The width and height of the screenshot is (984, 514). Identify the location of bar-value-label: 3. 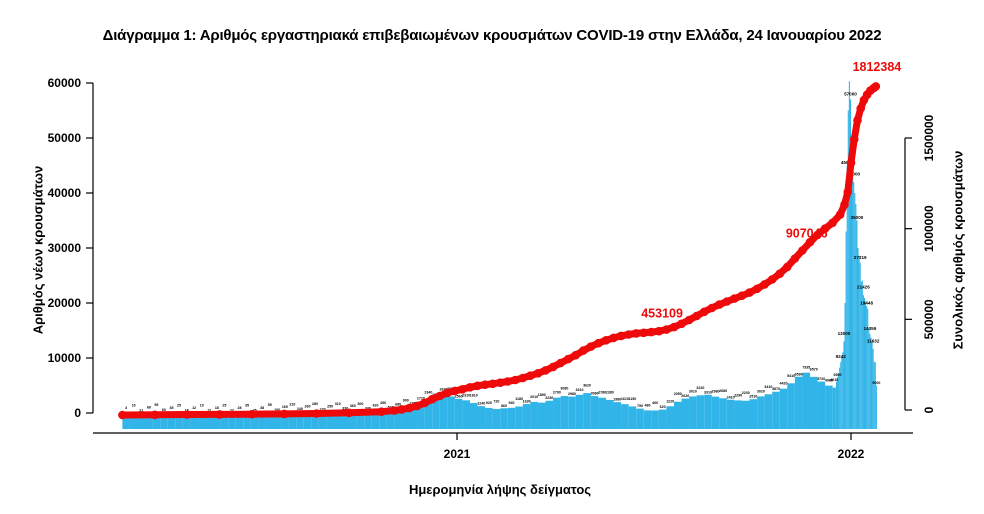
(126, 408).